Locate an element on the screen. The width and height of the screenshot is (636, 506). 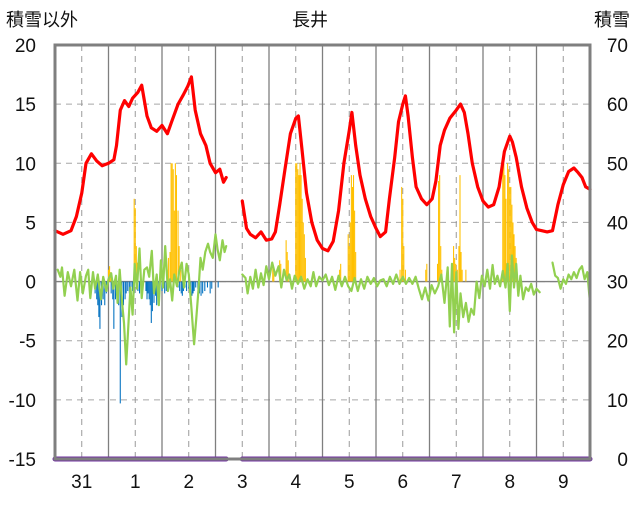
right-tick-label: 40 is located at coordinates (617, 223).